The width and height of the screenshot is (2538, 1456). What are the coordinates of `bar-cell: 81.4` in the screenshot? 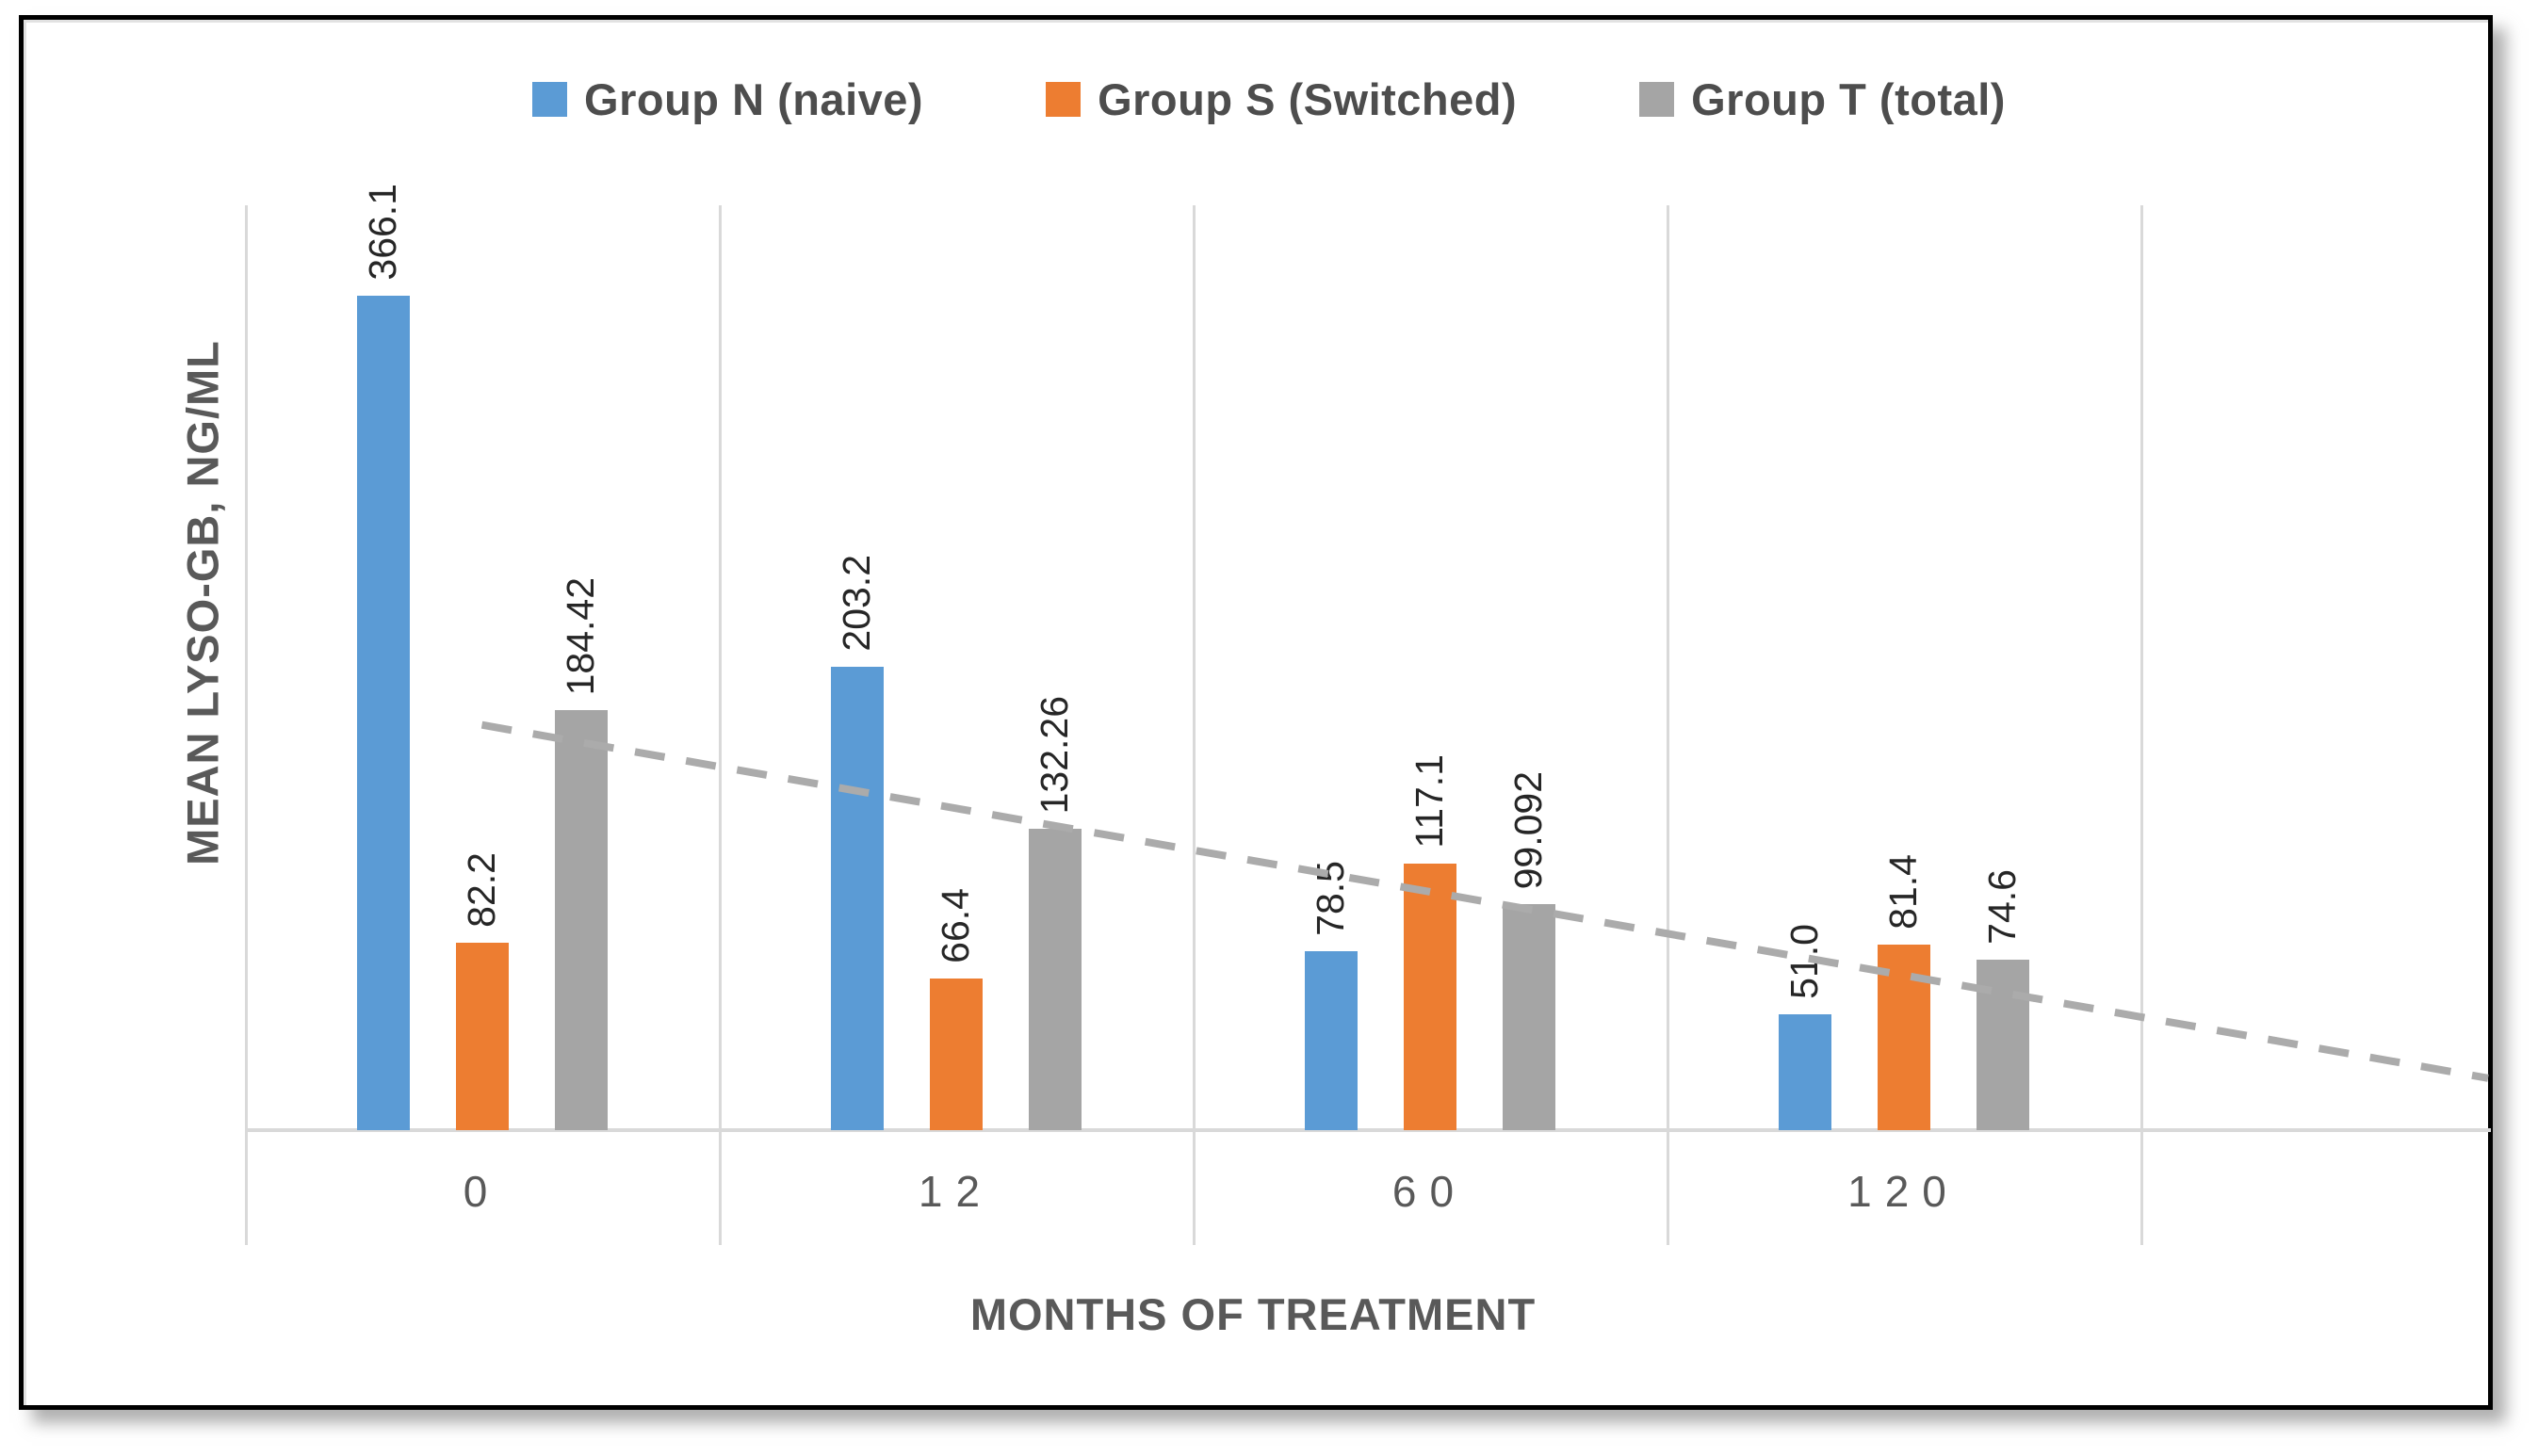 It's located at (1904, 992).